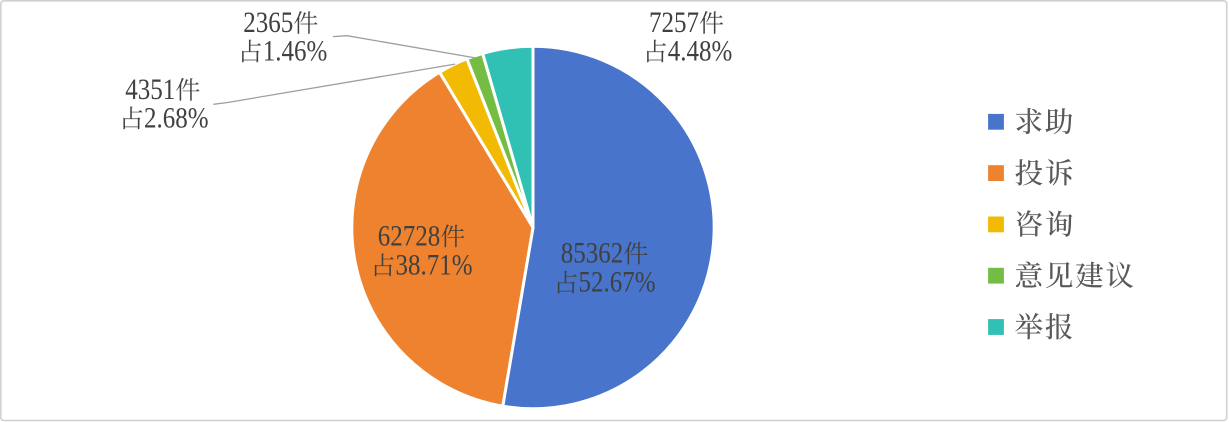  Describe the element at coordinates (674, 22) in the screenshot. I see `svg-text: 7257` at that location.